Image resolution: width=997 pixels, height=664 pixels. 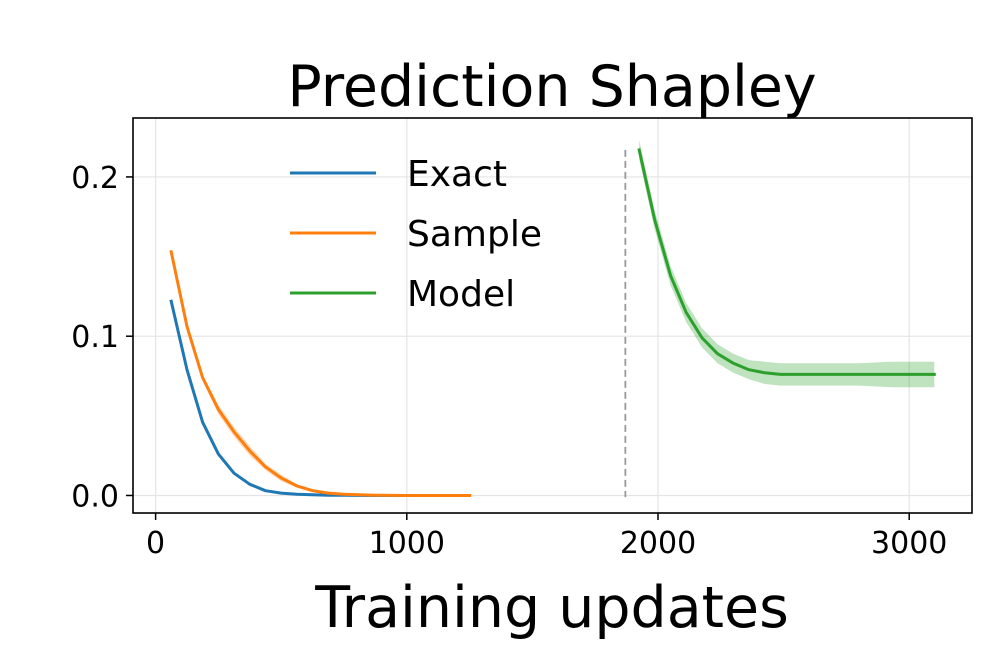 What do you see at coordinates (909, 543) in the screenshot?
I see `x-tick-label: 3000` at bounding box center [909, 543].